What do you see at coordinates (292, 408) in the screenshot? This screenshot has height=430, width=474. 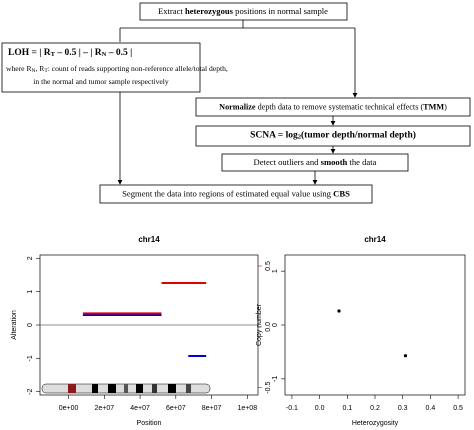 I see `x-tick-label: -0.1` at bounding box center [292, 408].